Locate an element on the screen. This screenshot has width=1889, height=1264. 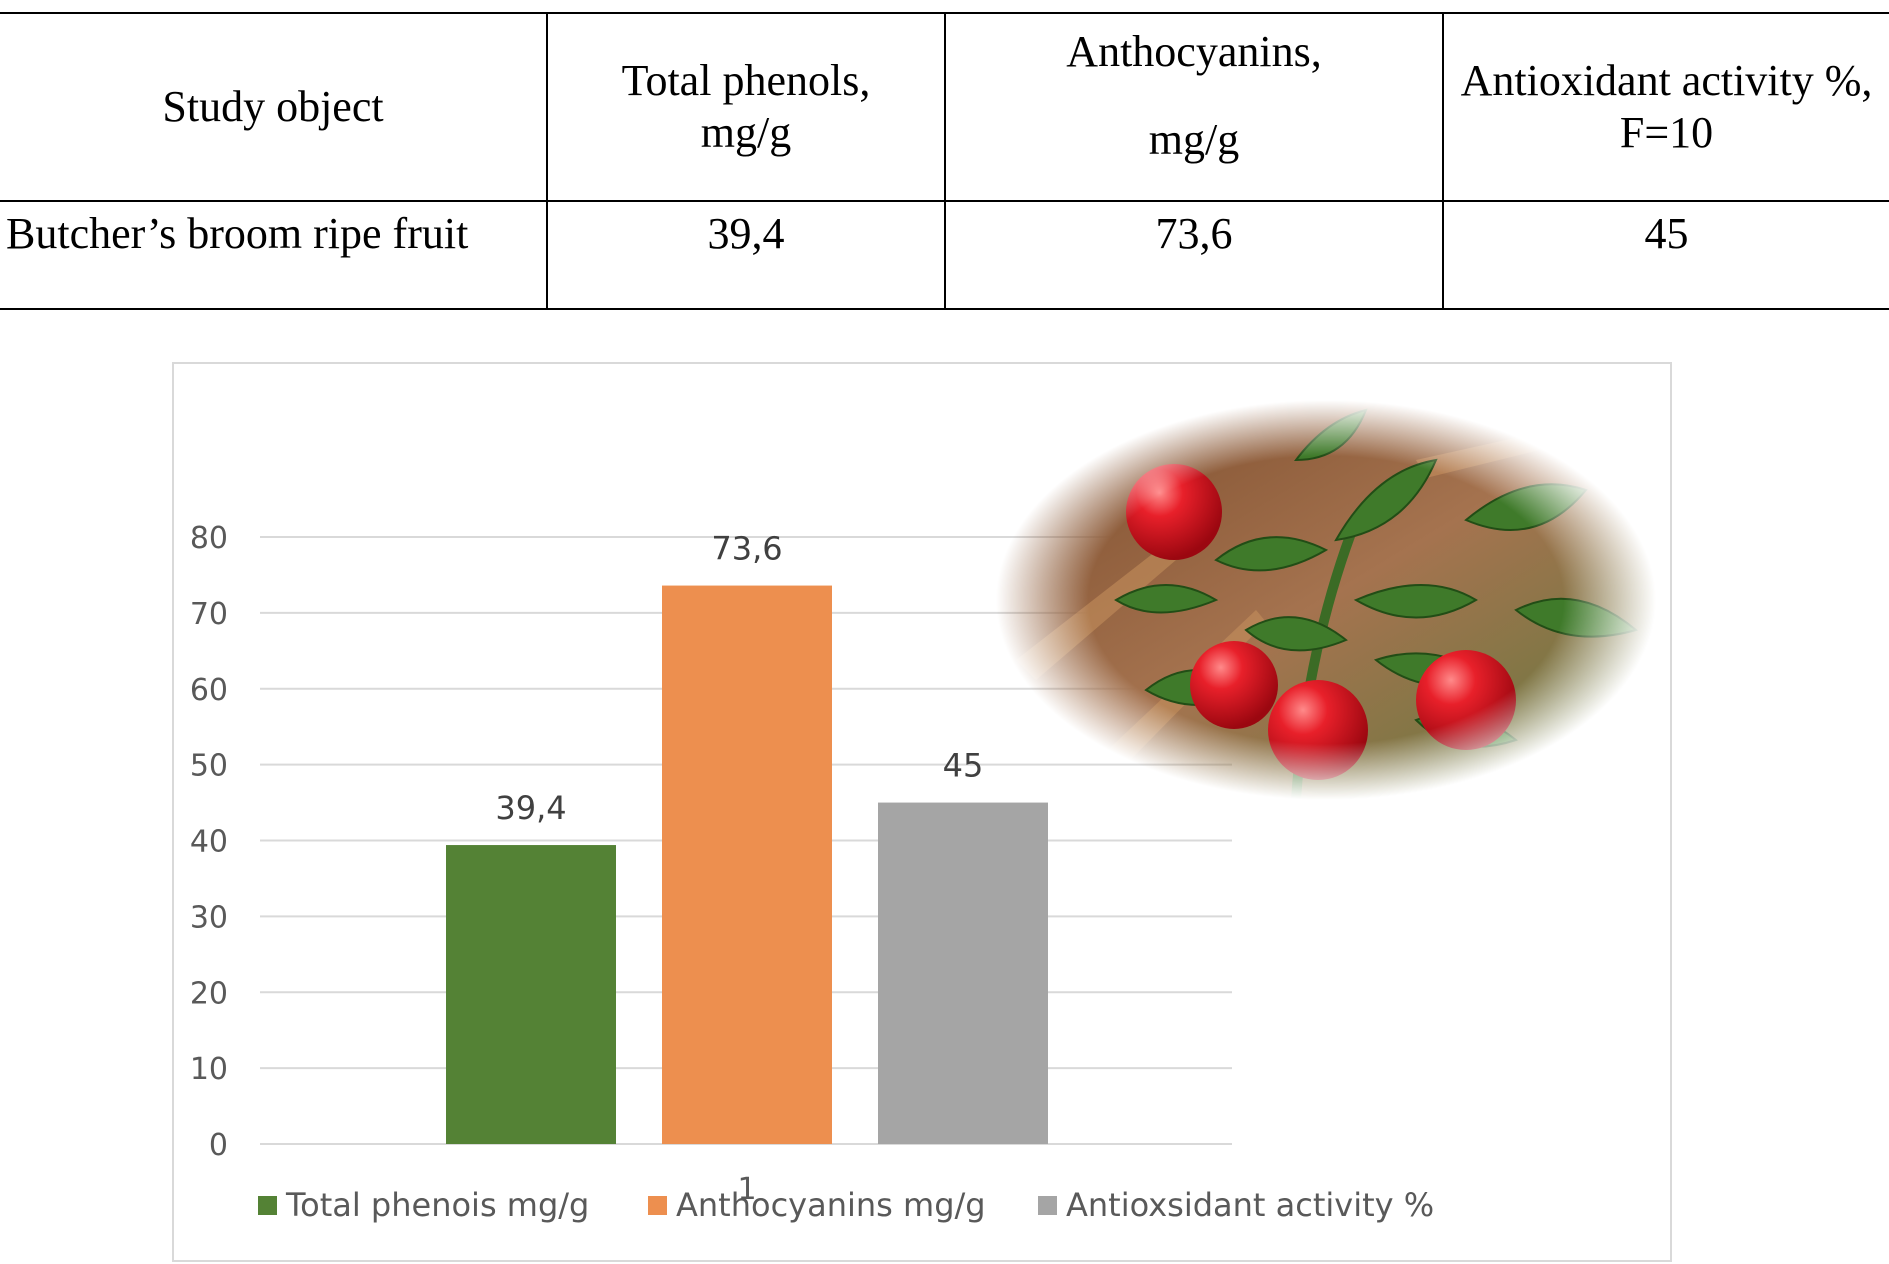
x-tick-label: 1 is located at coordinates (746, 1189).